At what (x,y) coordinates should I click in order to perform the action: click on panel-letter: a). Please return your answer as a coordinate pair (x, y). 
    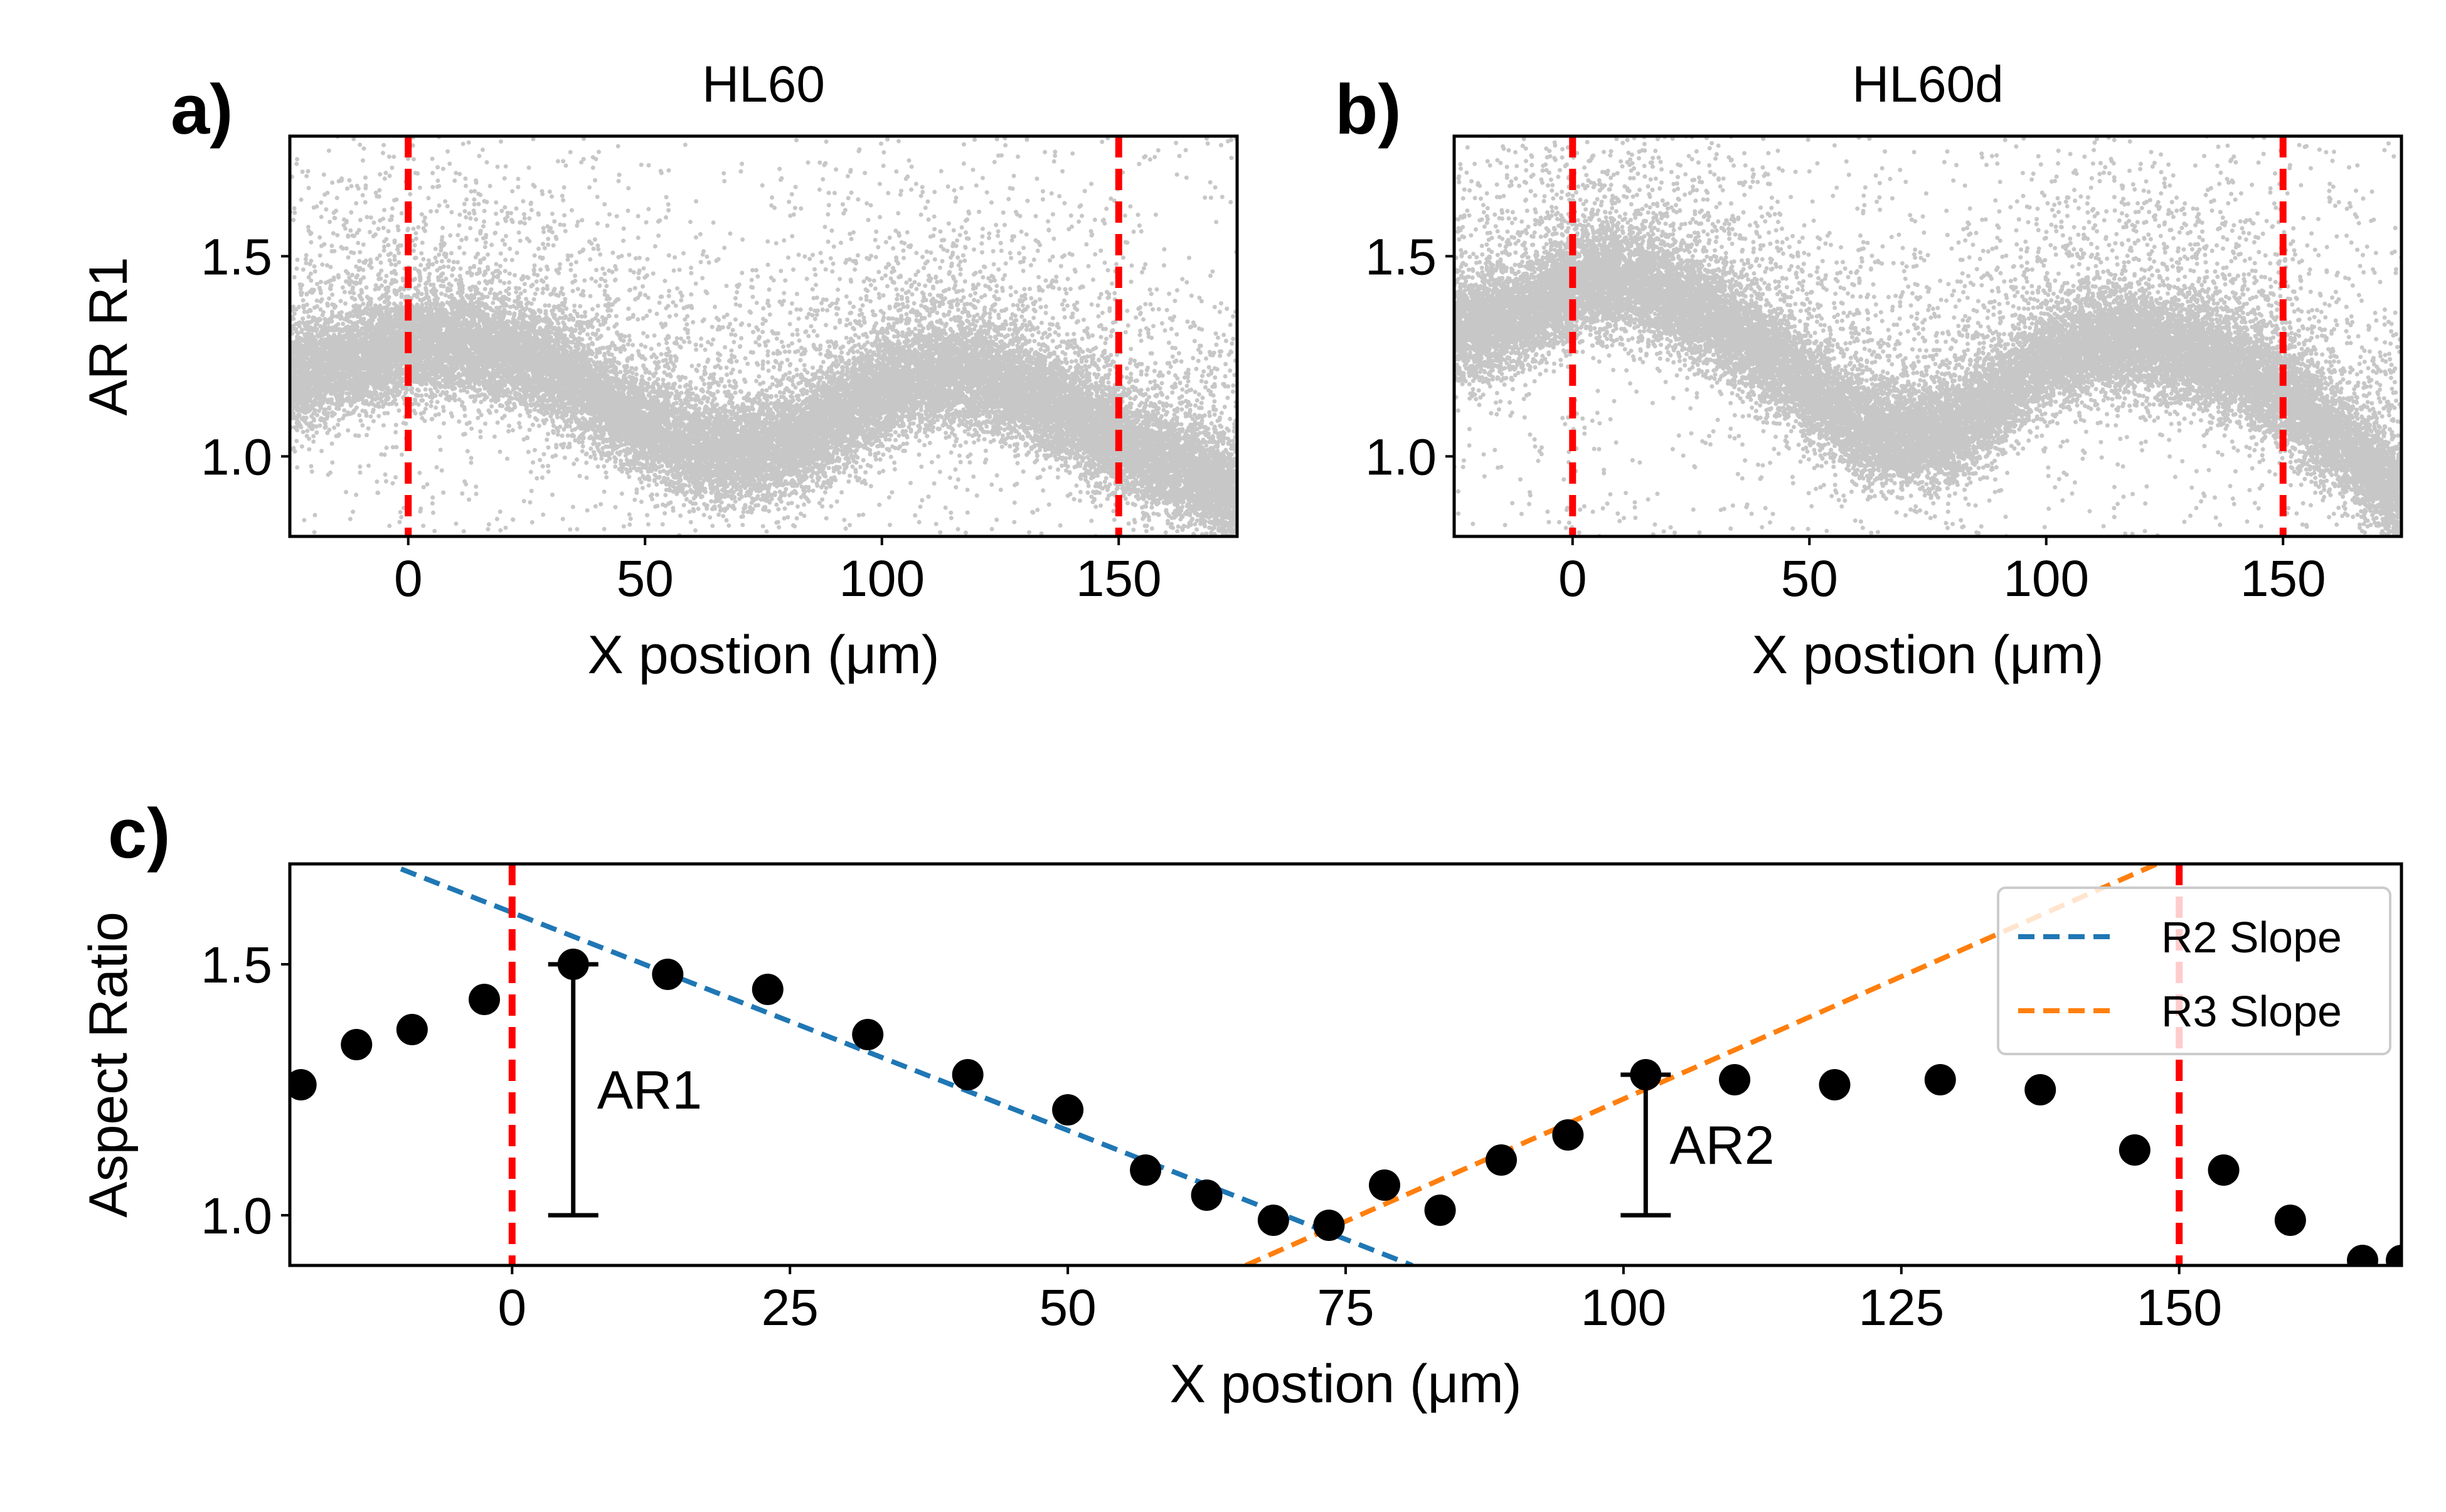
    Looking at the image, I should click on (202, 109).